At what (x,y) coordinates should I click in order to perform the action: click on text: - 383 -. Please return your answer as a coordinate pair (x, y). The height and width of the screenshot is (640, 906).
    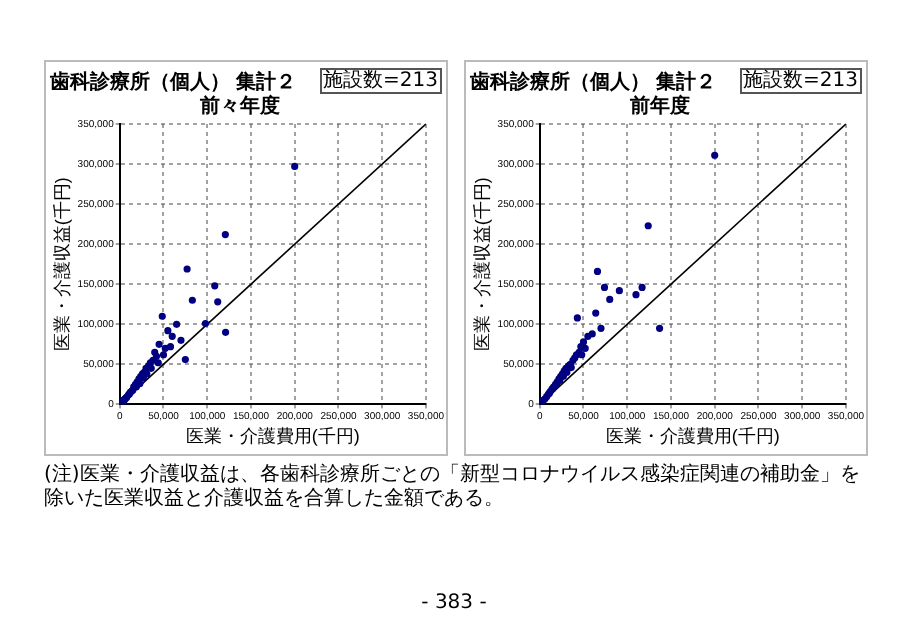
    Looking at the image, I should click on (454, 604).